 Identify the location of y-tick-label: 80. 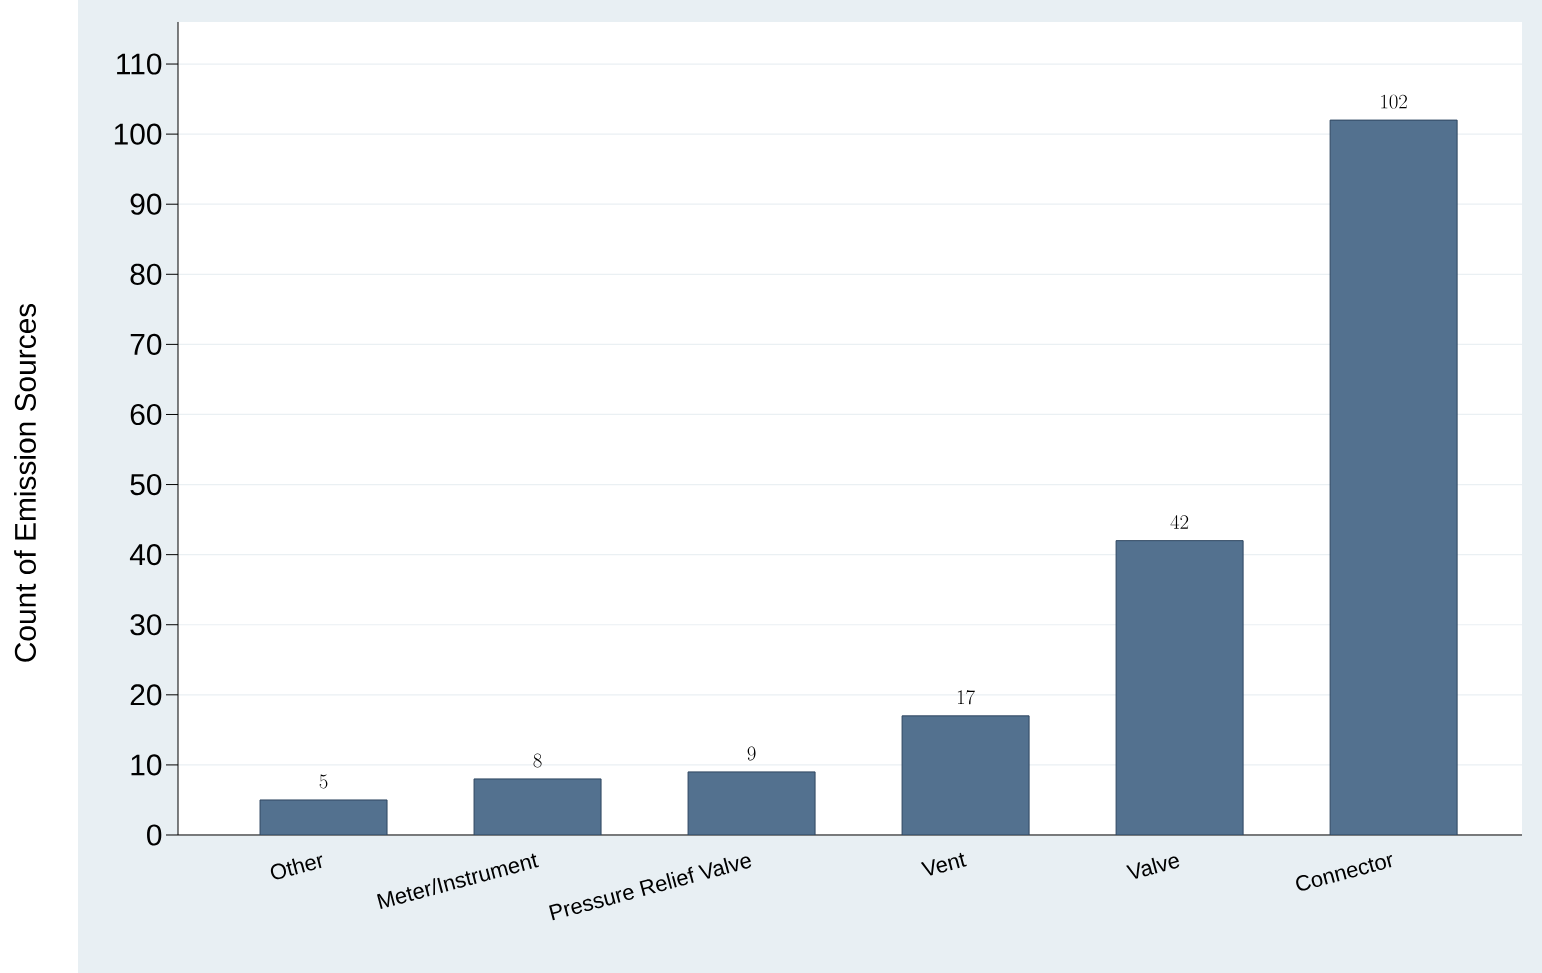
(146, 274).